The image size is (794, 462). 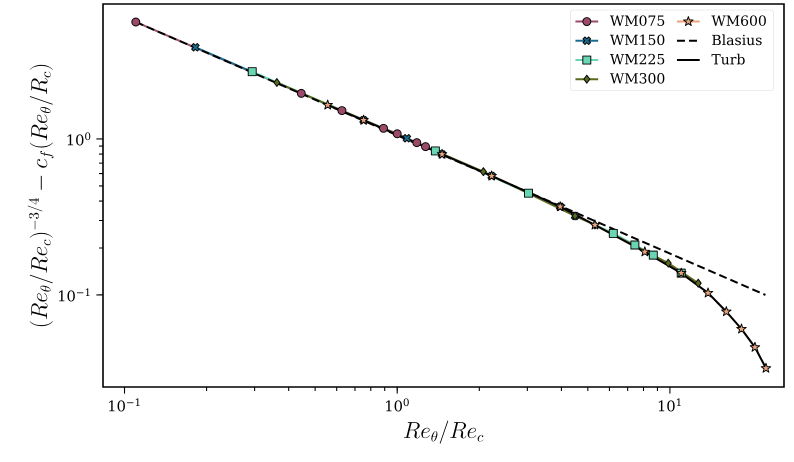 I want to click on x-tick-label: 10$^{−1}$, so click(x=124, y=405).